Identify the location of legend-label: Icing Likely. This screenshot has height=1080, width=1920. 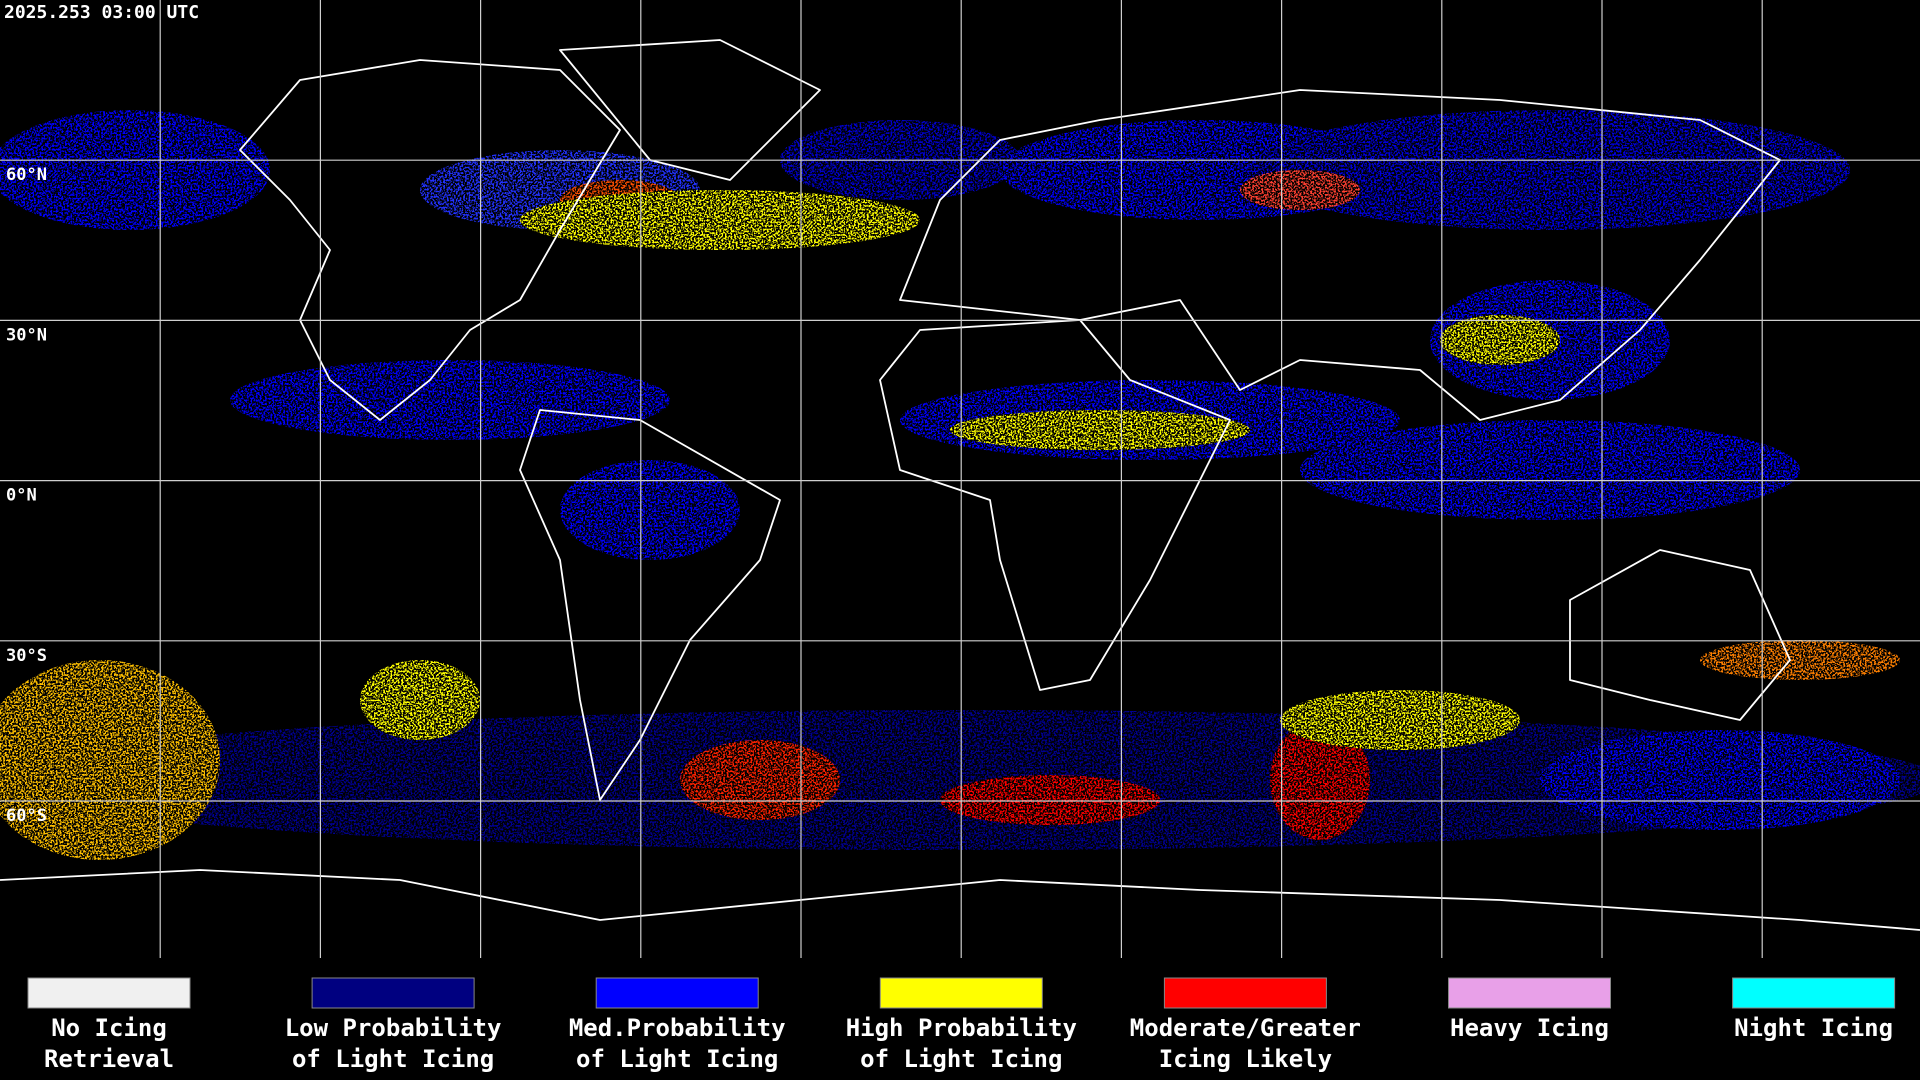
(1245, 1059).